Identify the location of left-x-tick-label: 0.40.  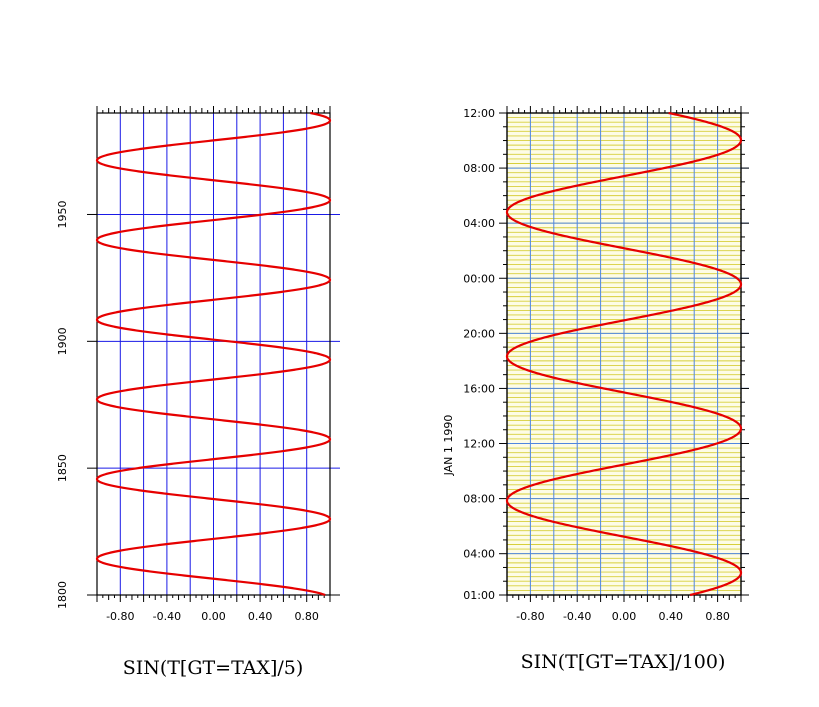
(260, 616).